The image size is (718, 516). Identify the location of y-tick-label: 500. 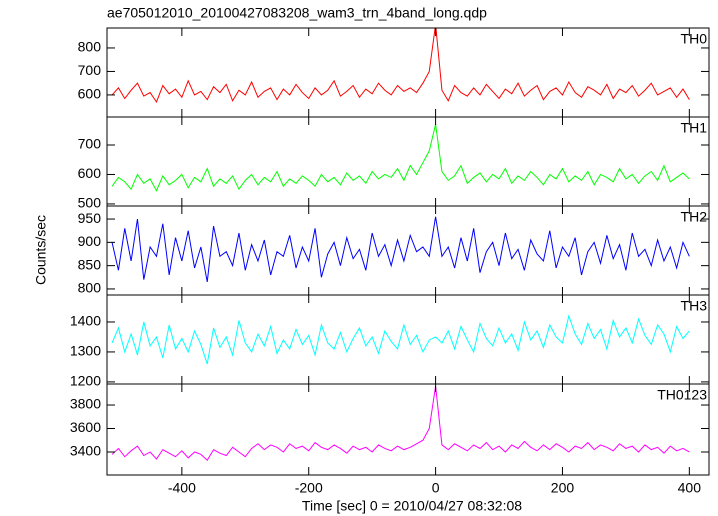
(90, 203).